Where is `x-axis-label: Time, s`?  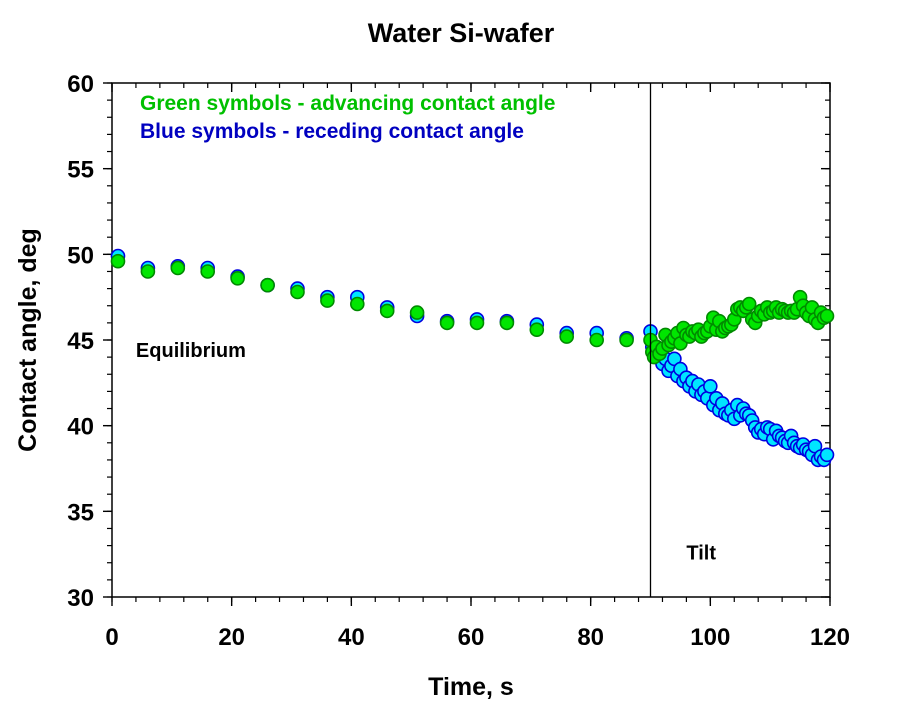
x-axis-label: Time, s is located at coordinates (471, 687).